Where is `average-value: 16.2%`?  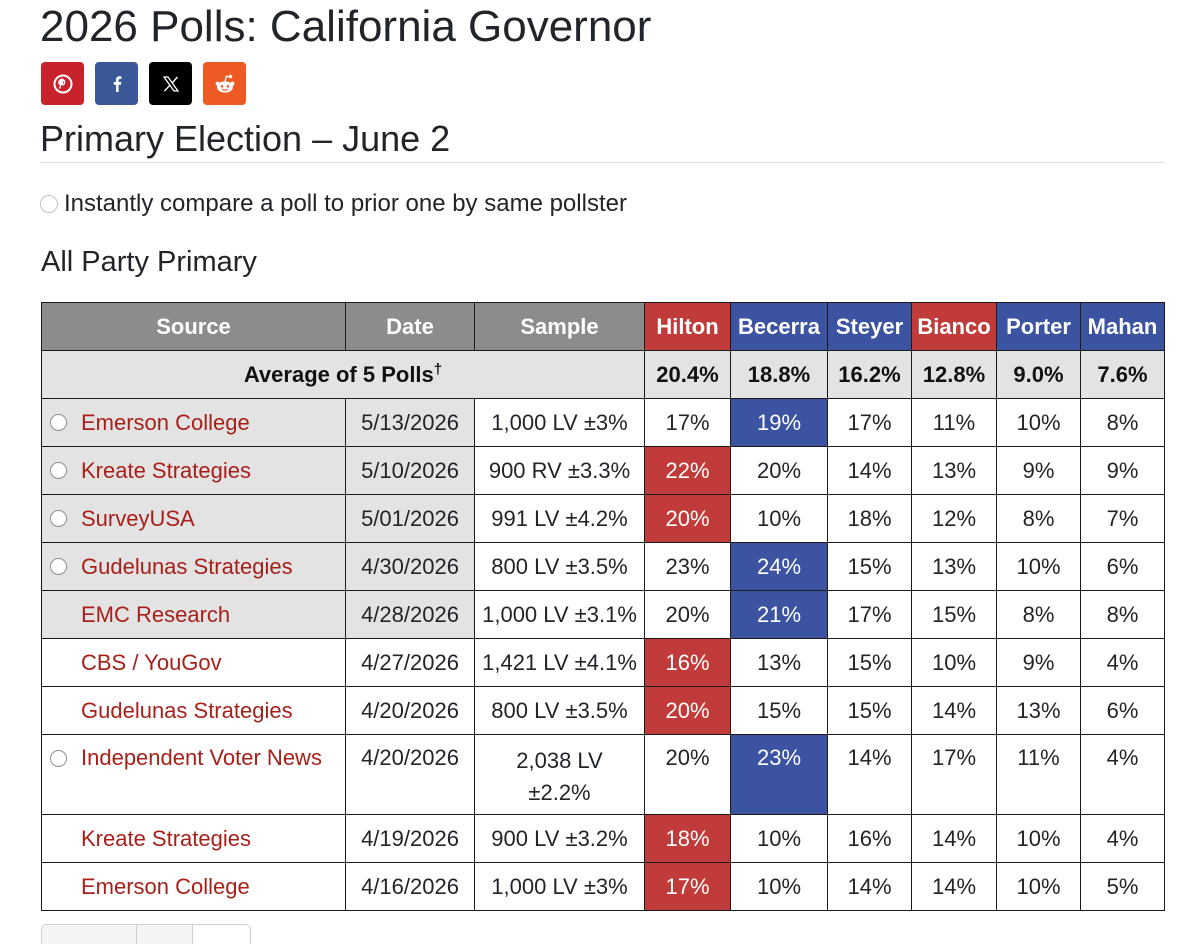 average-value: 16.2% is located at coordinates (869, 374).